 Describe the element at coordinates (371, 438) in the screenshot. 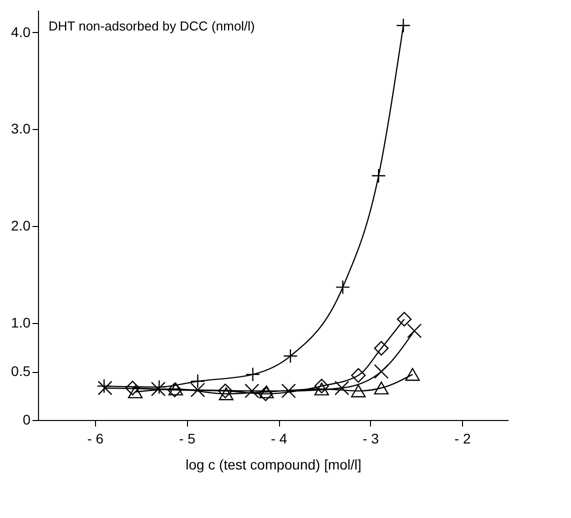

I see `x-tick-label: - 3` at that location.